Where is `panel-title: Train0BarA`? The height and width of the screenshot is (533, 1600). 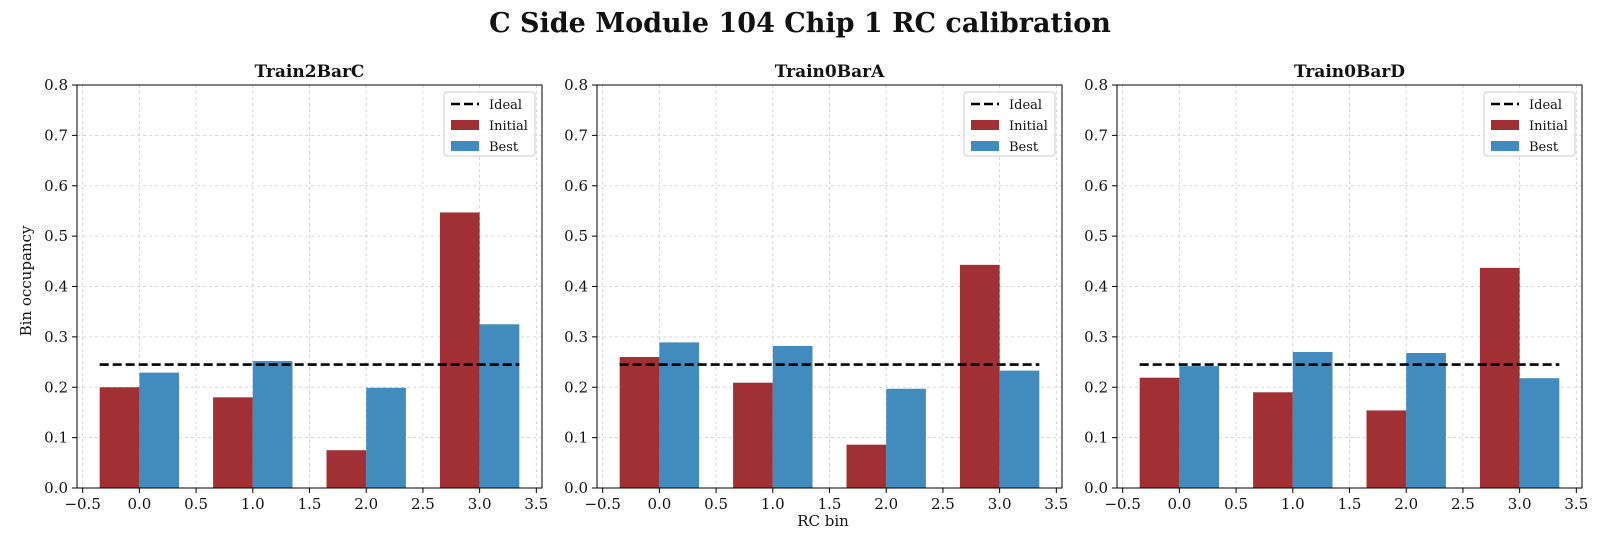
panel-title: Train0BarA is located at coordinates (830, 72).